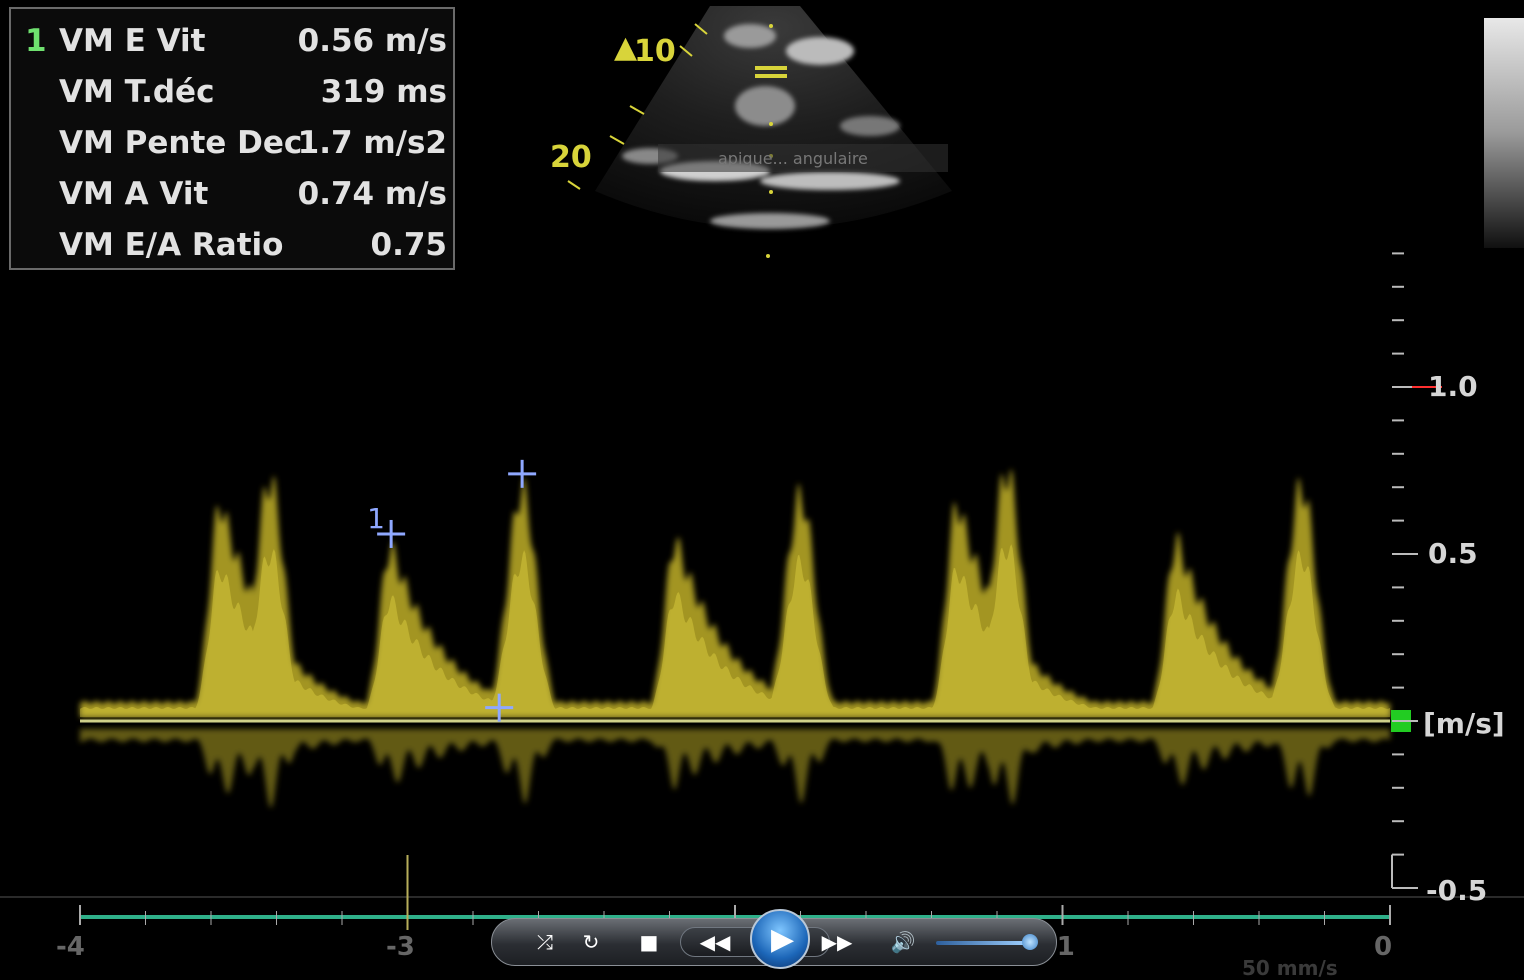  I want to click on caliper-marker-decel-end, so click(499, 707).